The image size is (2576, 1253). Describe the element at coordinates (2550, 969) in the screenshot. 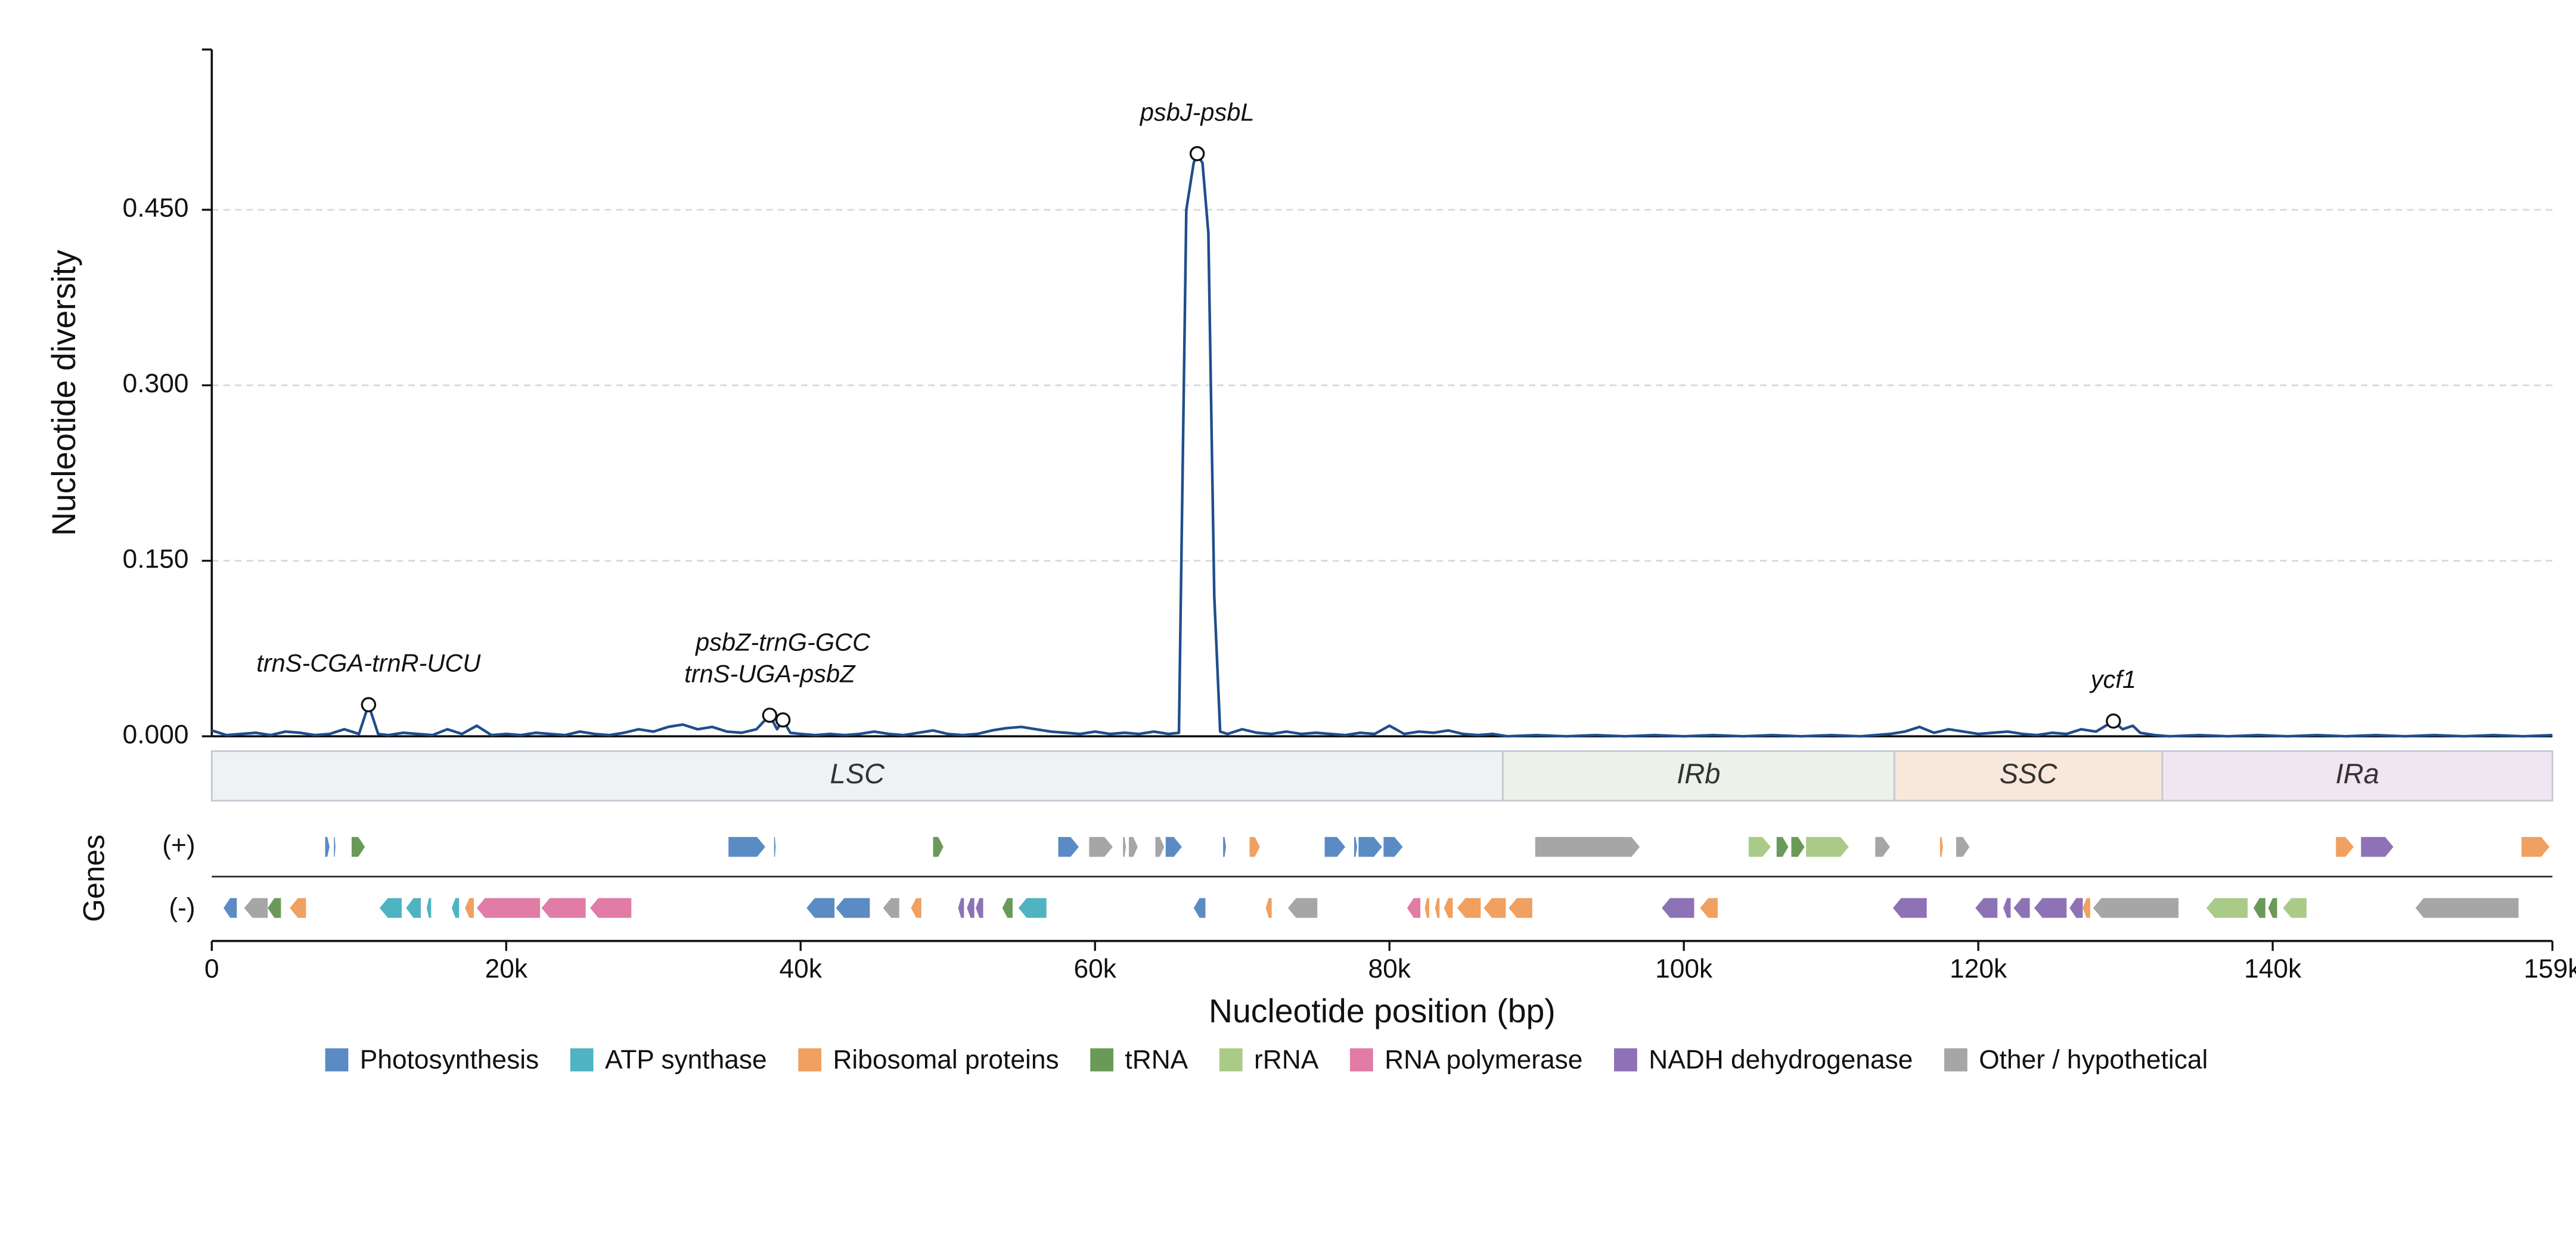

I see `x-tick-label: 159k` at that location.